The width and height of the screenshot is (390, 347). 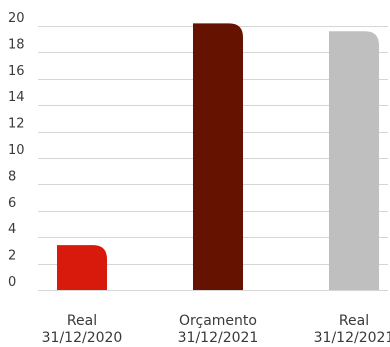 I want to click on y-tick-label: 16, so click(x=16, y=71).